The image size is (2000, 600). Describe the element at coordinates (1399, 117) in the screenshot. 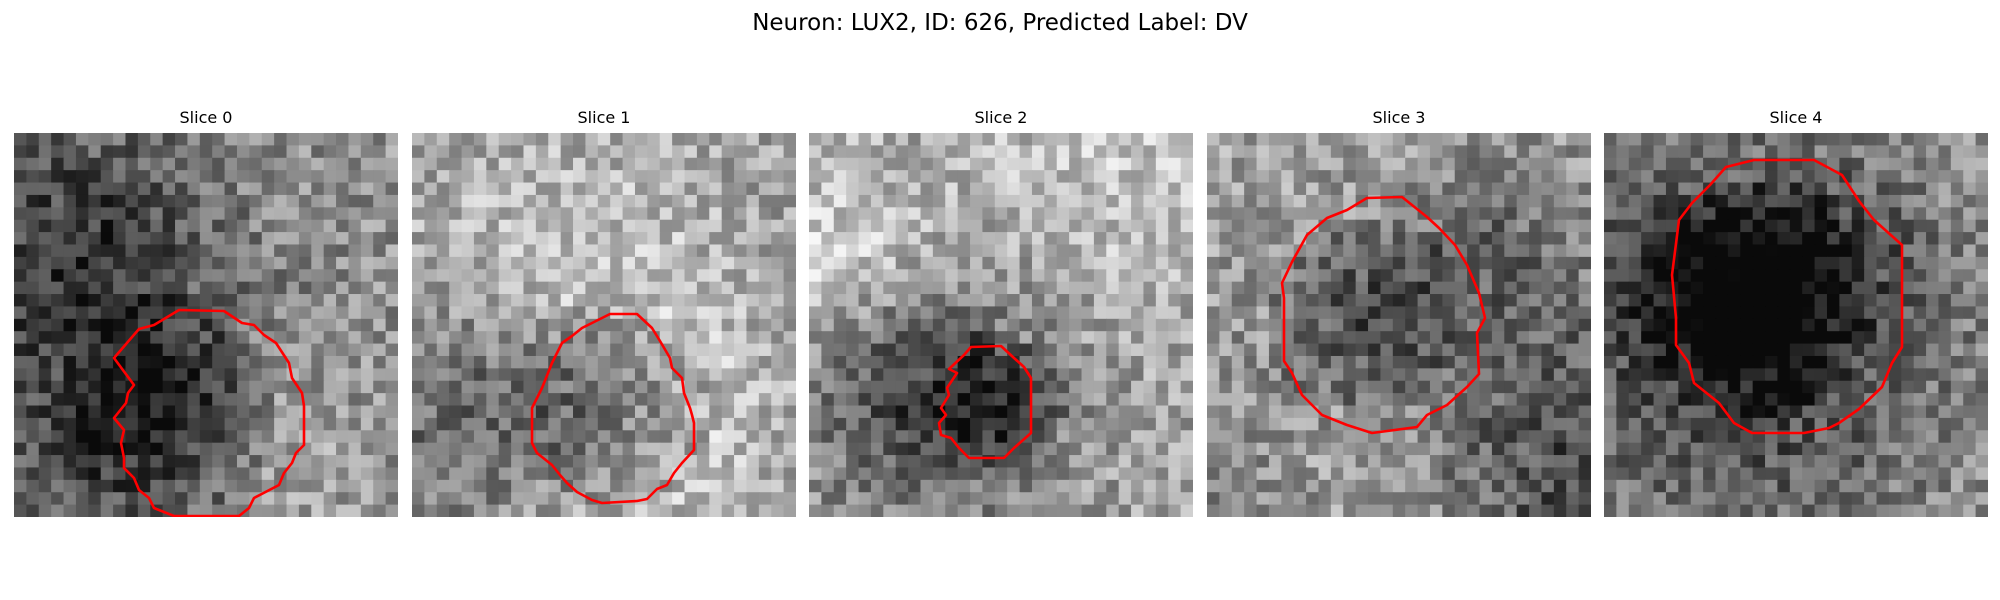

I see `slice-title-3: Slice 3` at that location.